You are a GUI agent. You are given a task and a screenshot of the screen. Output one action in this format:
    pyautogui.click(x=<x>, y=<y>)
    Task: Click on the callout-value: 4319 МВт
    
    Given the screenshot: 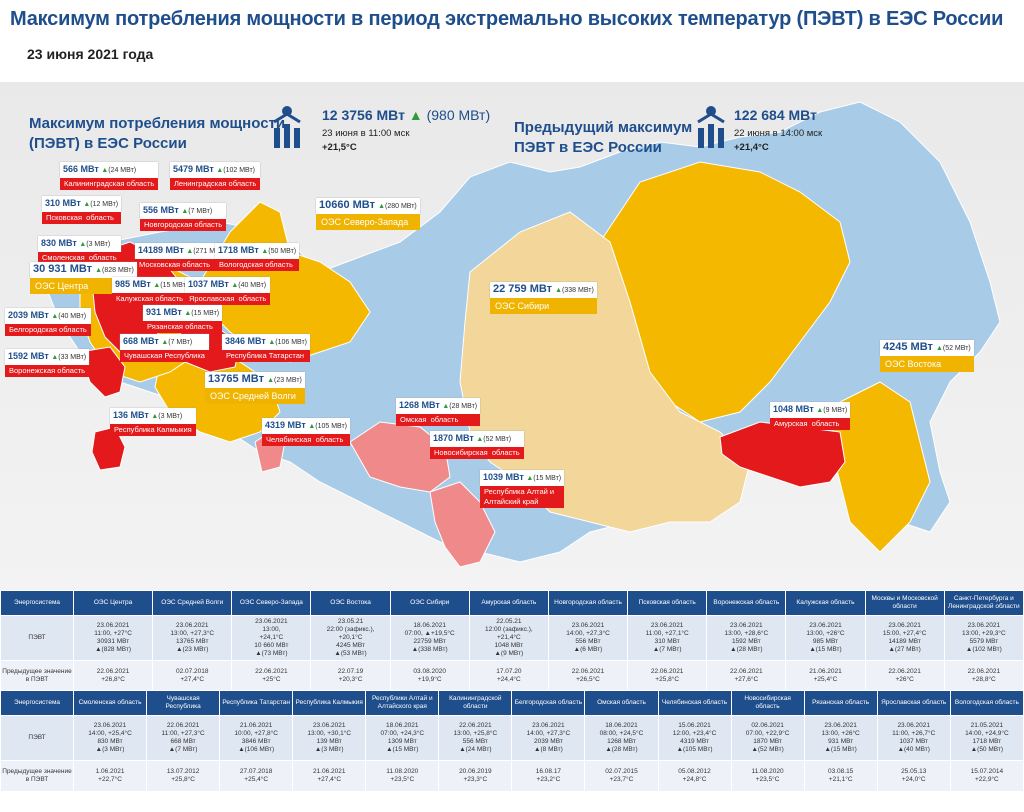 What is the action you would take?
    pyautogui.click(x=287, y=425)
    